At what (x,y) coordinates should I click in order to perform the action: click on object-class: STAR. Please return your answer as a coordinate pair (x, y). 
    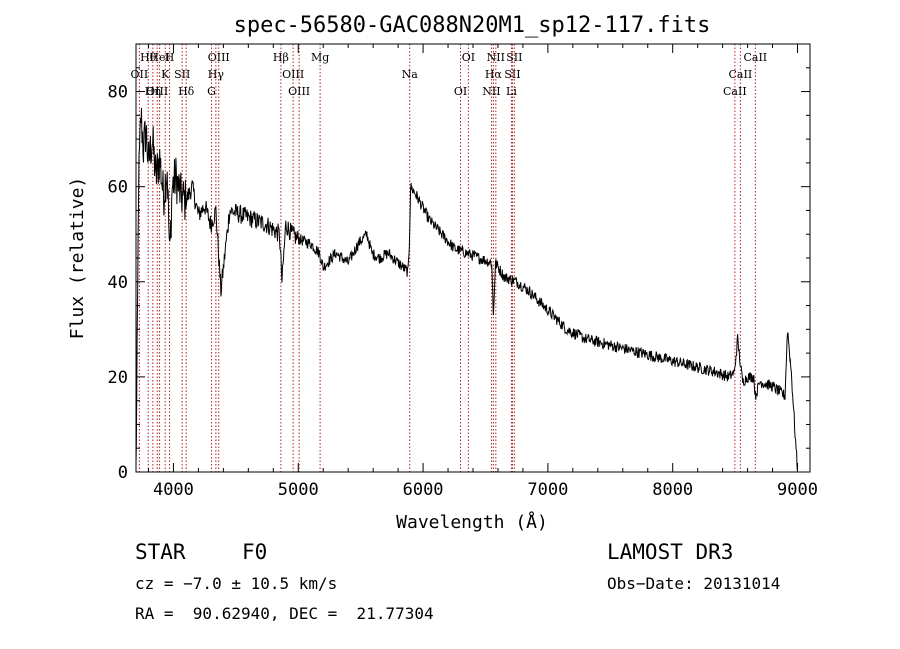
    Looking at the image, I should click on (160, 552).